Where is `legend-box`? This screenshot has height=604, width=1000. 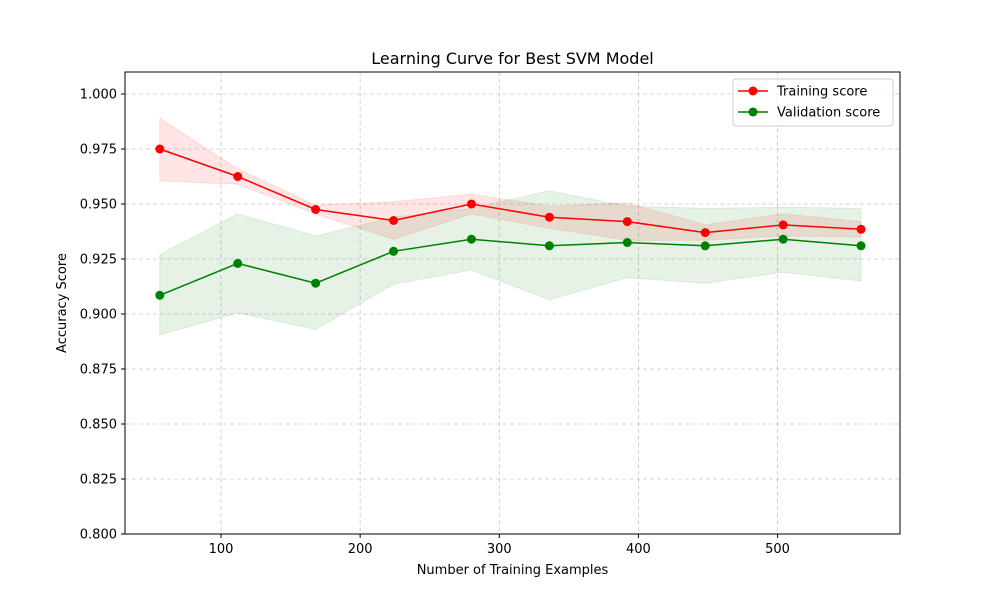
legend-box is located at coordinates (813, 102).